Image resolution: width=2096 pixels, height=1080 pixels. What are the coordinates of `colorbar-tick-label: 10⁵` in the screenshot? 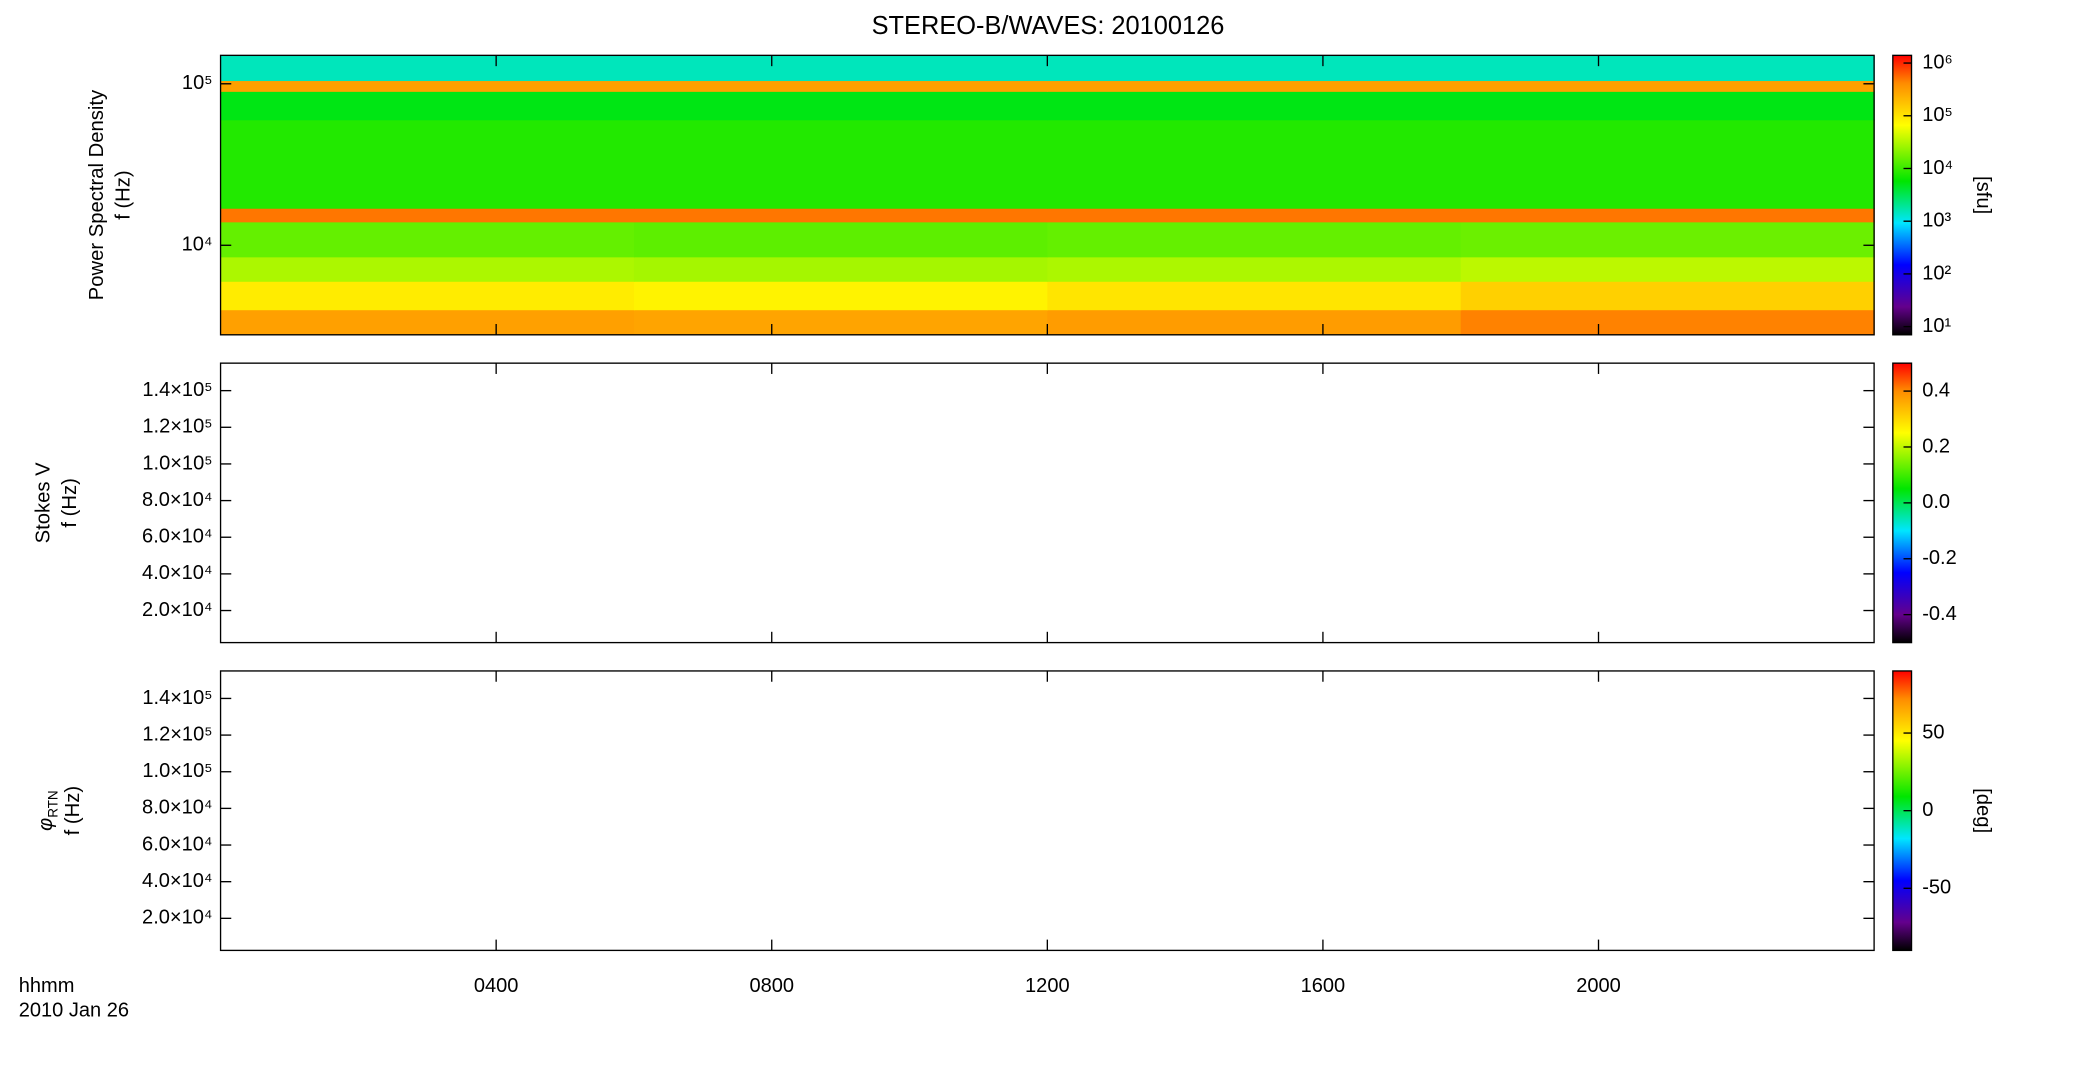 It's located at (1937, 115).